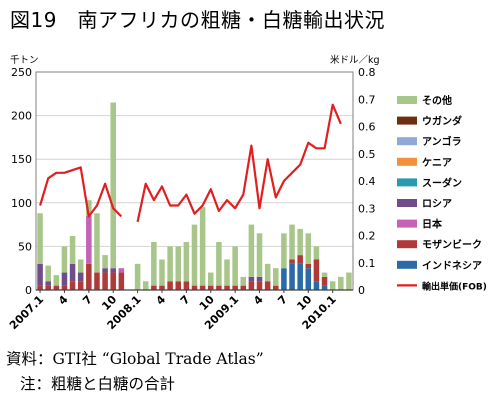  What do you see at coordinates (452, 244) in the screenshot?
I see `legend-label: モザンビーク` at bounding box center [452, 244].